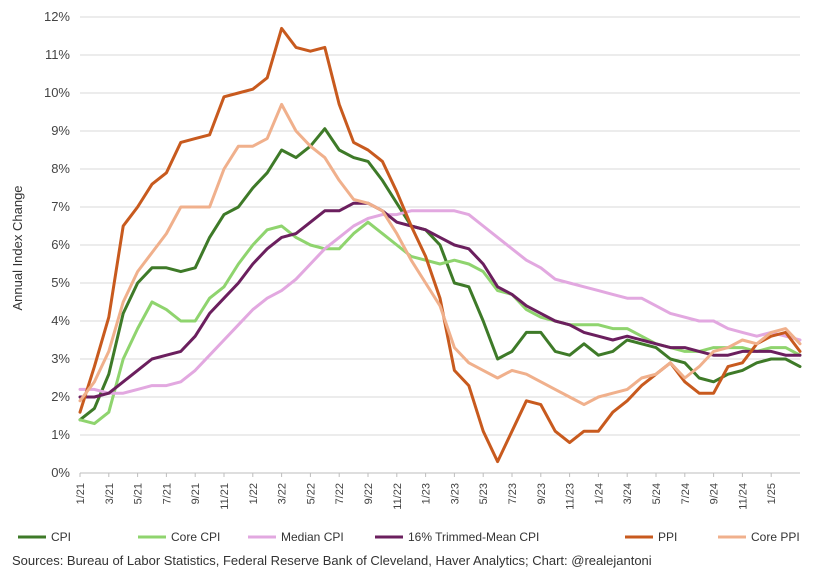  I want to click on y-tick-label: 4%, so click(60, 320).